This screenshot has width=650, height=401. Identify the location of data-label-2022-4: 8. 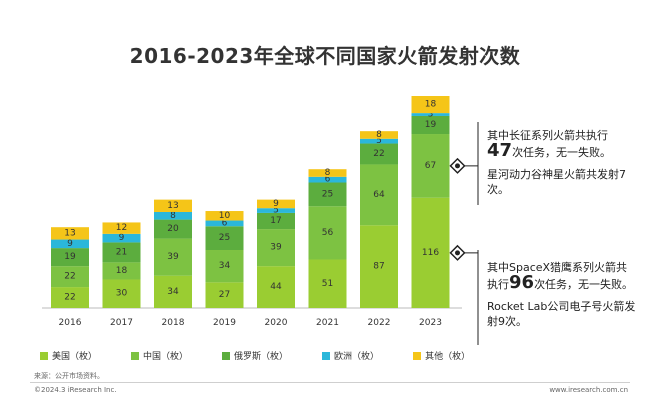
(379, 135).